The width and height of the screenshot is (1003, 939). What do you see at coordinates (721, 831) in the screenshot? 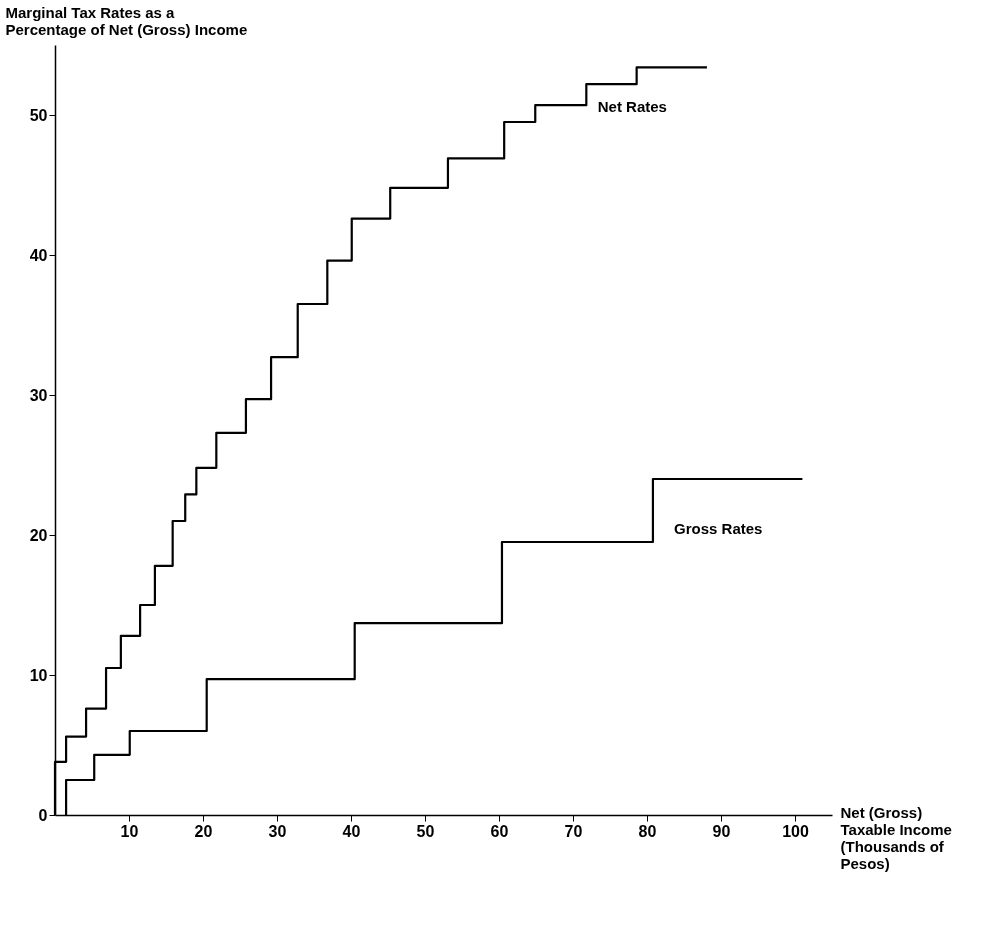
I see `x-tick-label: 90` at bounding box center [721, 831].